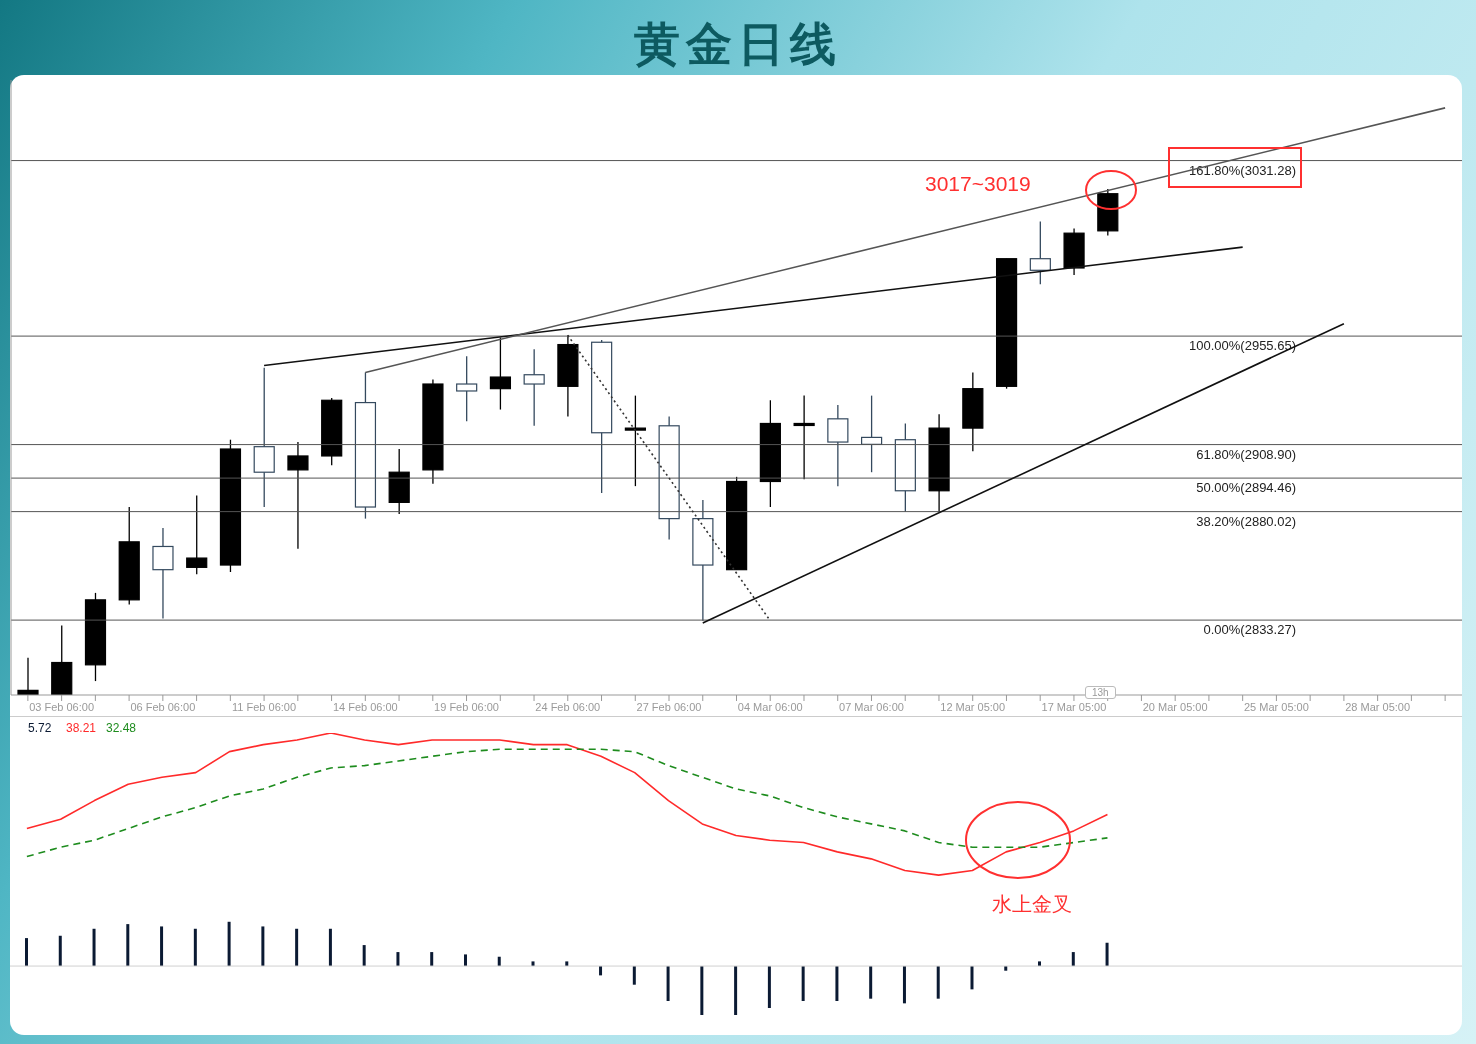 The width and height of the screenshot is (1476, 1044). I want to click on ref-line-label: 161.80%(3031.28), so click(1242, 170).